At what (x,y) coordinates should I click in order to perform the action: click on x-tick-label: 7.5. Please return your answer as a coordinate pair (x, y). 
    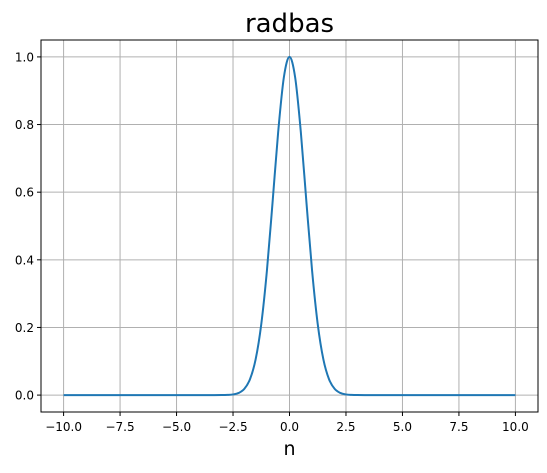
    Looking at the image, I should click on (458, 427).